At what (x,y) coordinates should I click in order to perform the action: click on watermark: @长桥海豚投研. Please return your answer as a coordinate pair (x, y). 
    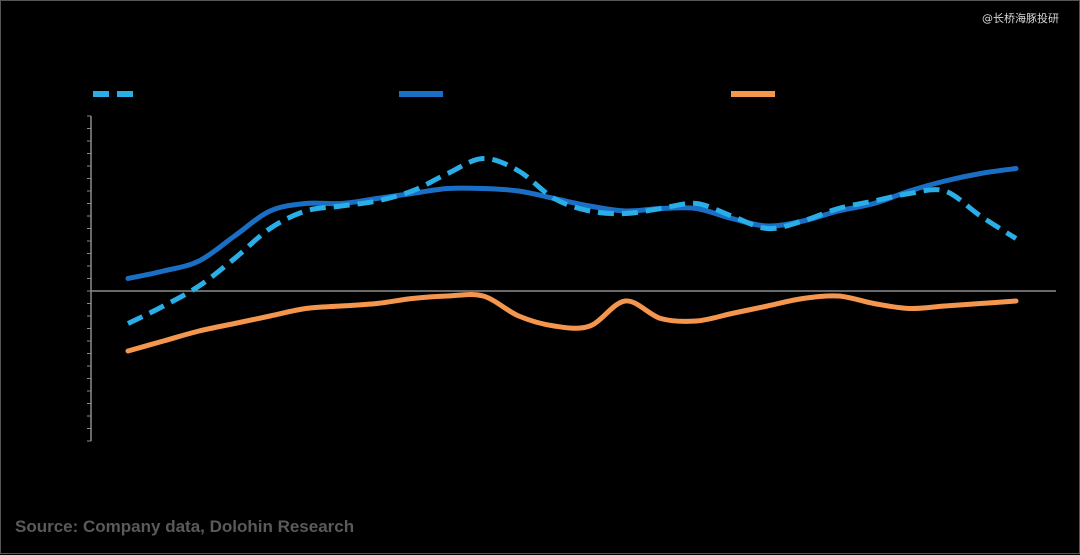
    Looking at the image, I should click on (1020, 18).